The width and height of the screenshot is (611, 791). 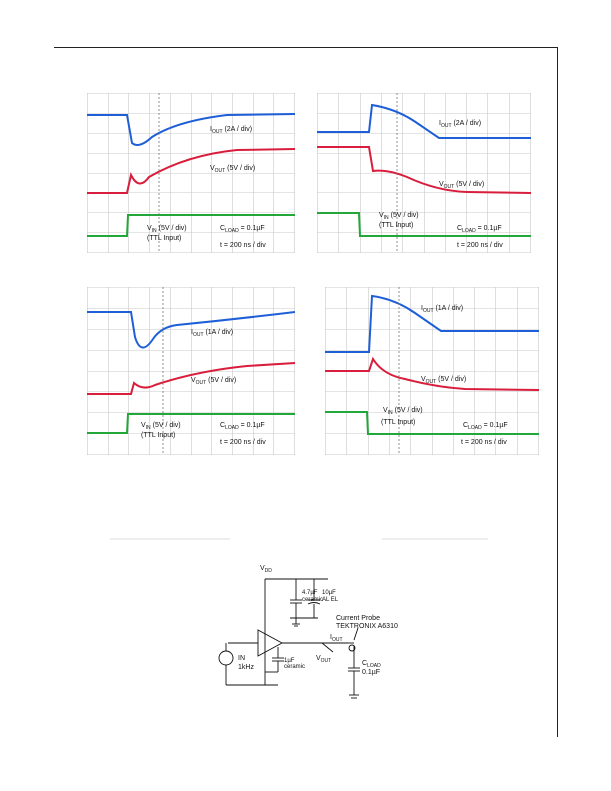 What do you see at coordinates (367, 626) in the screenshot?
I see `probe-model: TEKTRONIX A6310` at bounding box center [367, 626].